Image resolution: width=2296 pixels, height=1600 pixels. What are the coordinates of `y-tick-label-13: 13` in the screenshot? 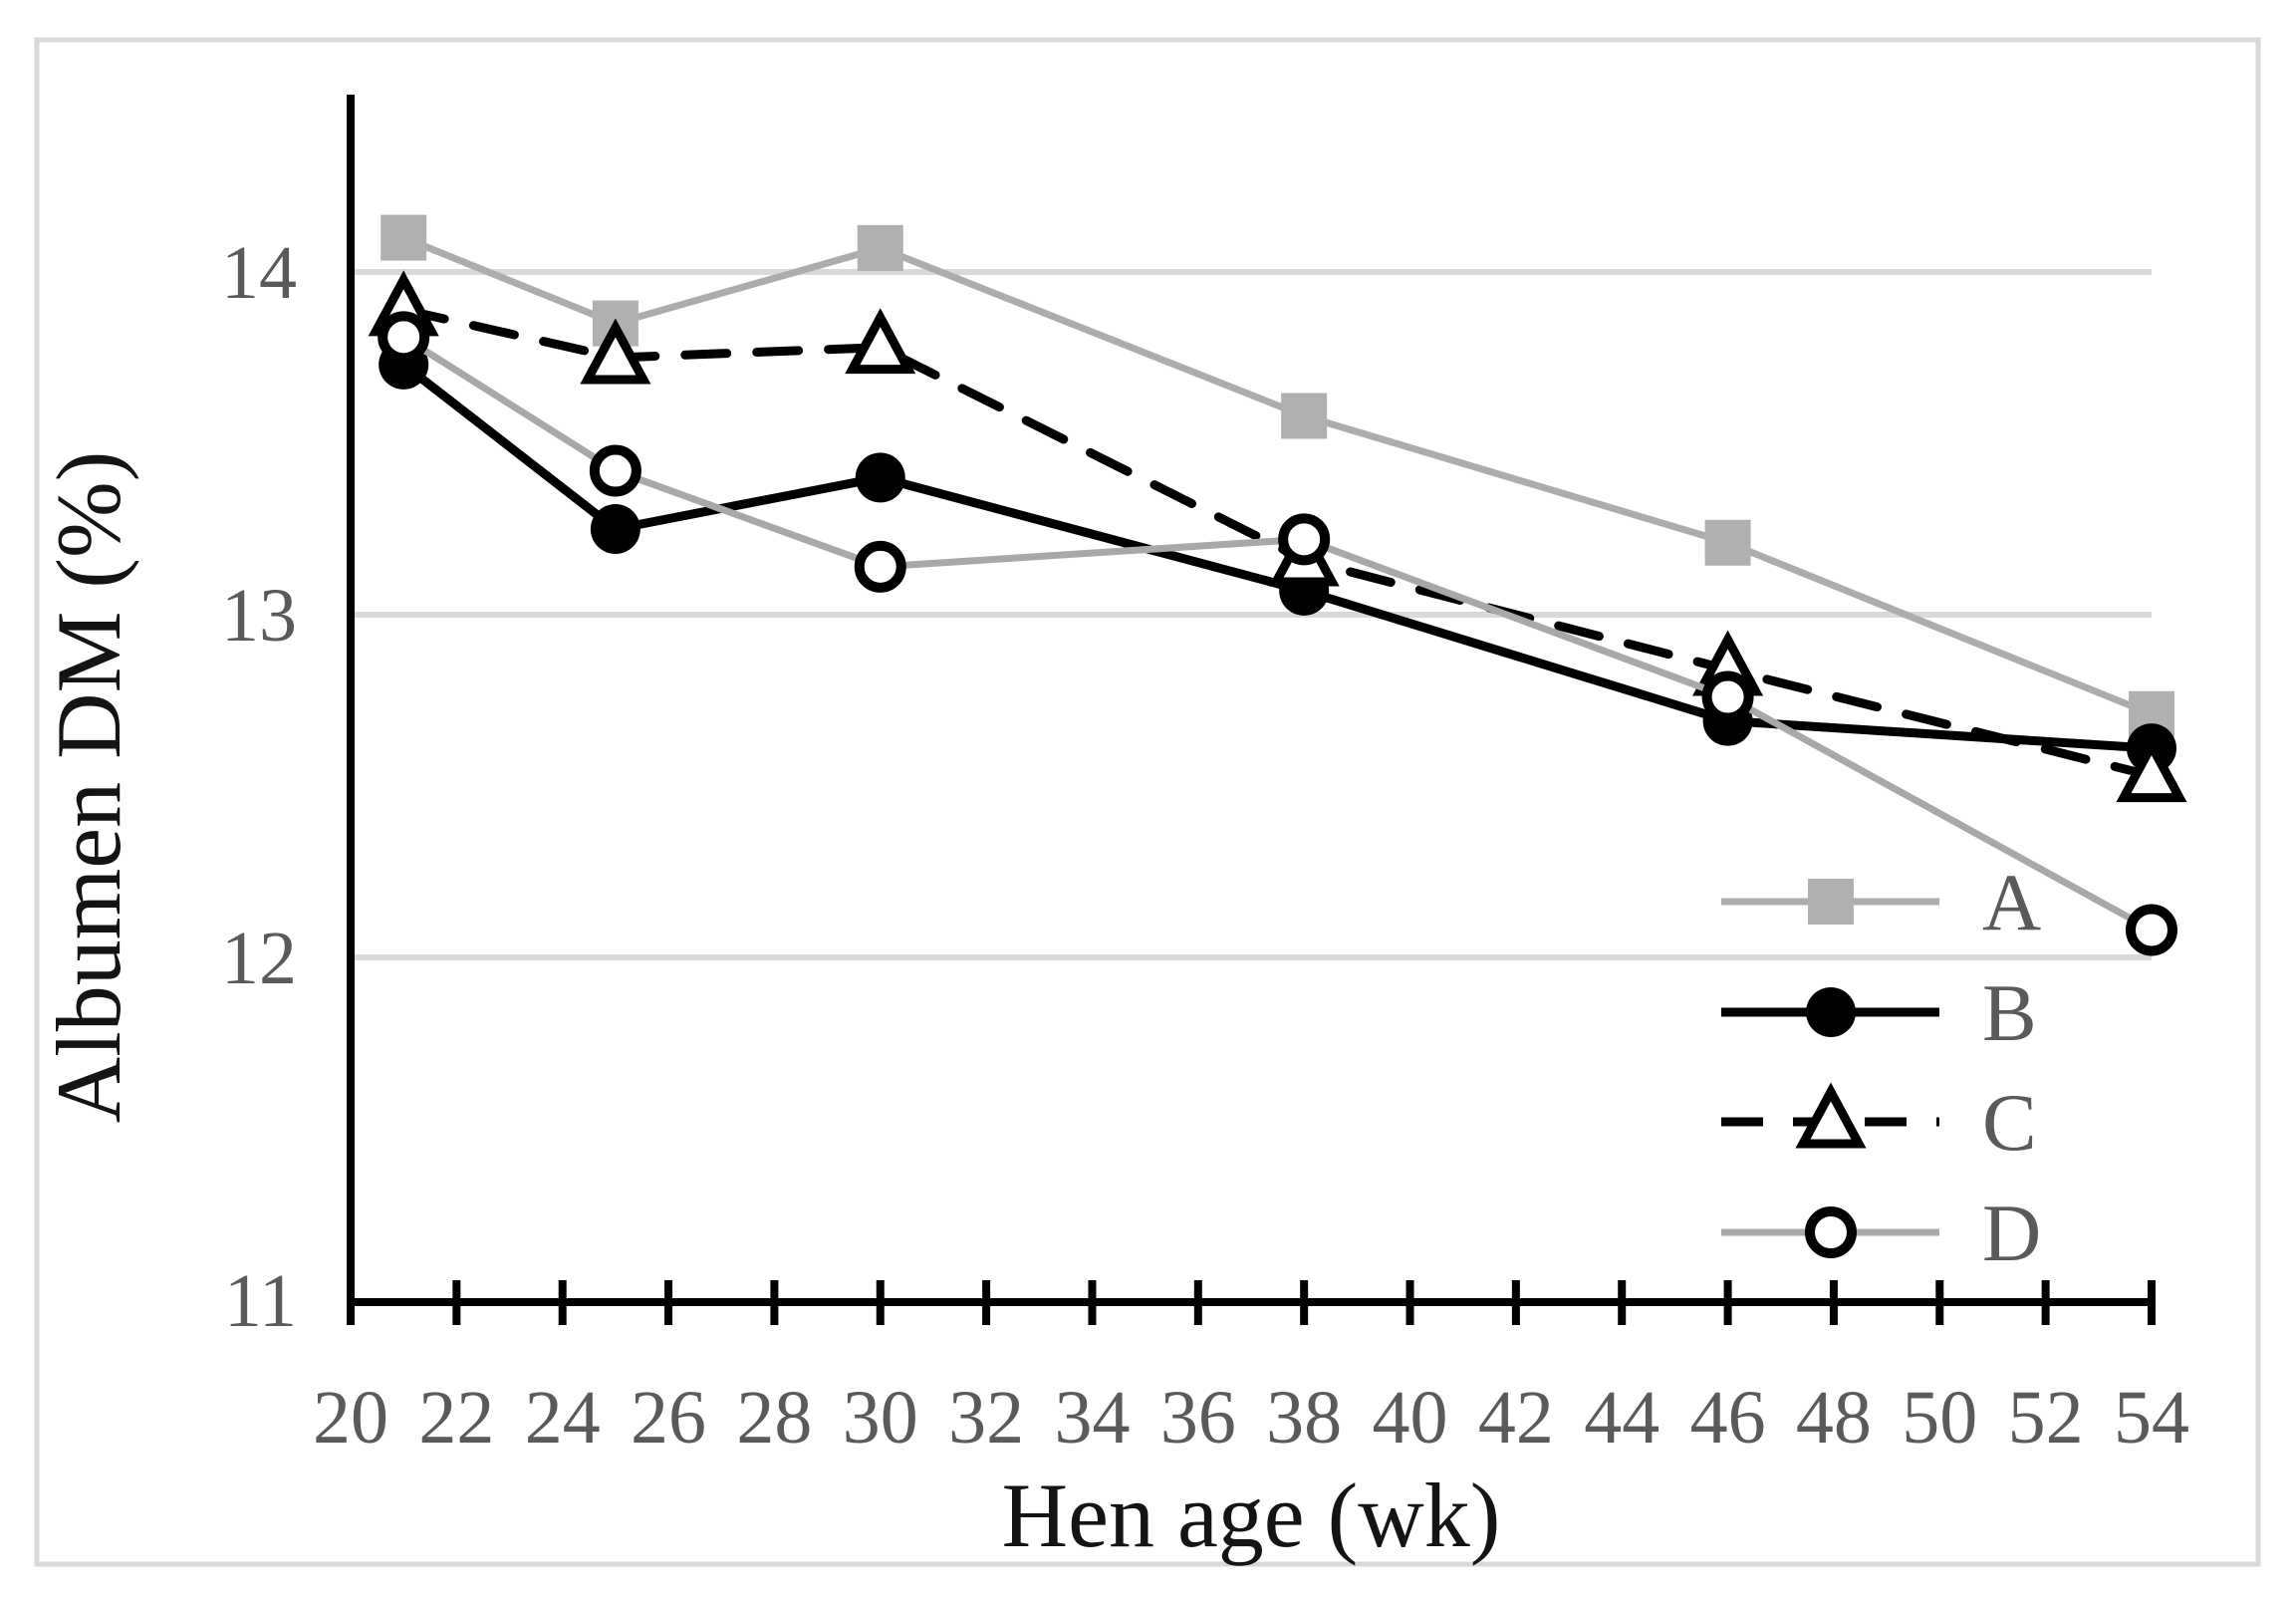 It's located at (259, 616).